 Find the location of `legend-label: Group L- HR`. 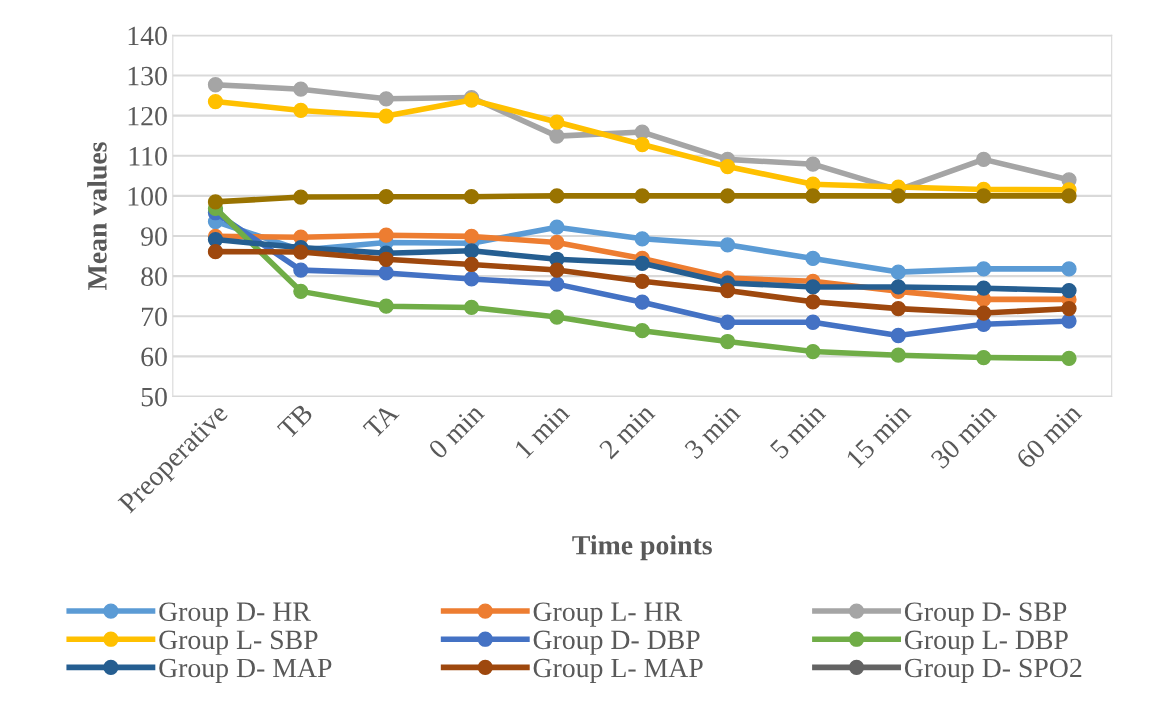

legend-label: Group L- HR is located at coordinates (608, 614).